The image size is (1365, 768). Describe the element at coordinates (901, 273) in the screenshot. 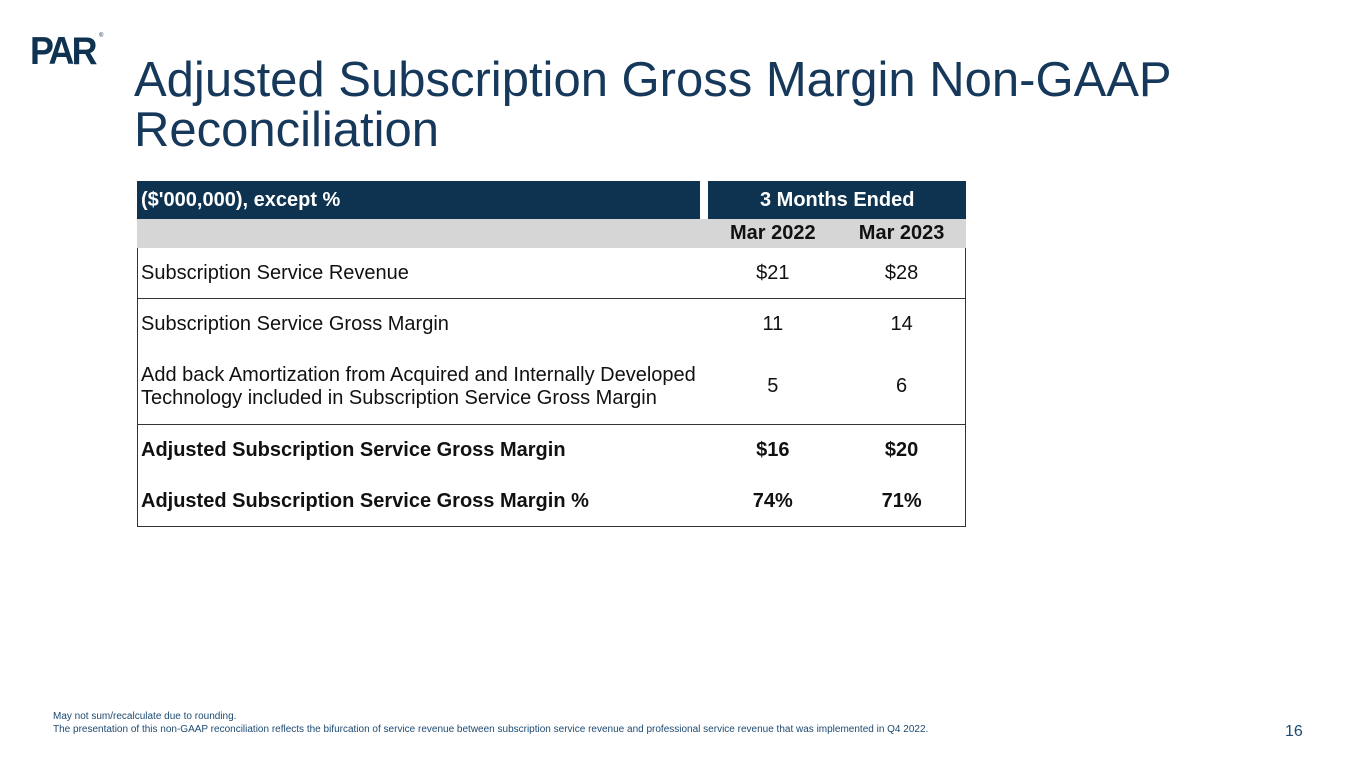

I see `cell-value: $28` at that location.